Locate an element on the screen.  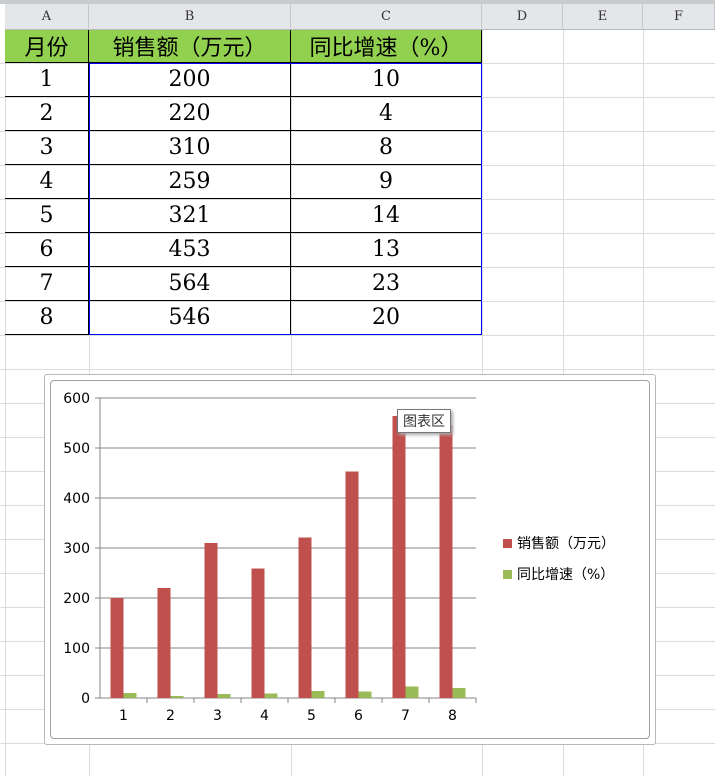
toolbar-edge is located at coordinates (357, 2).